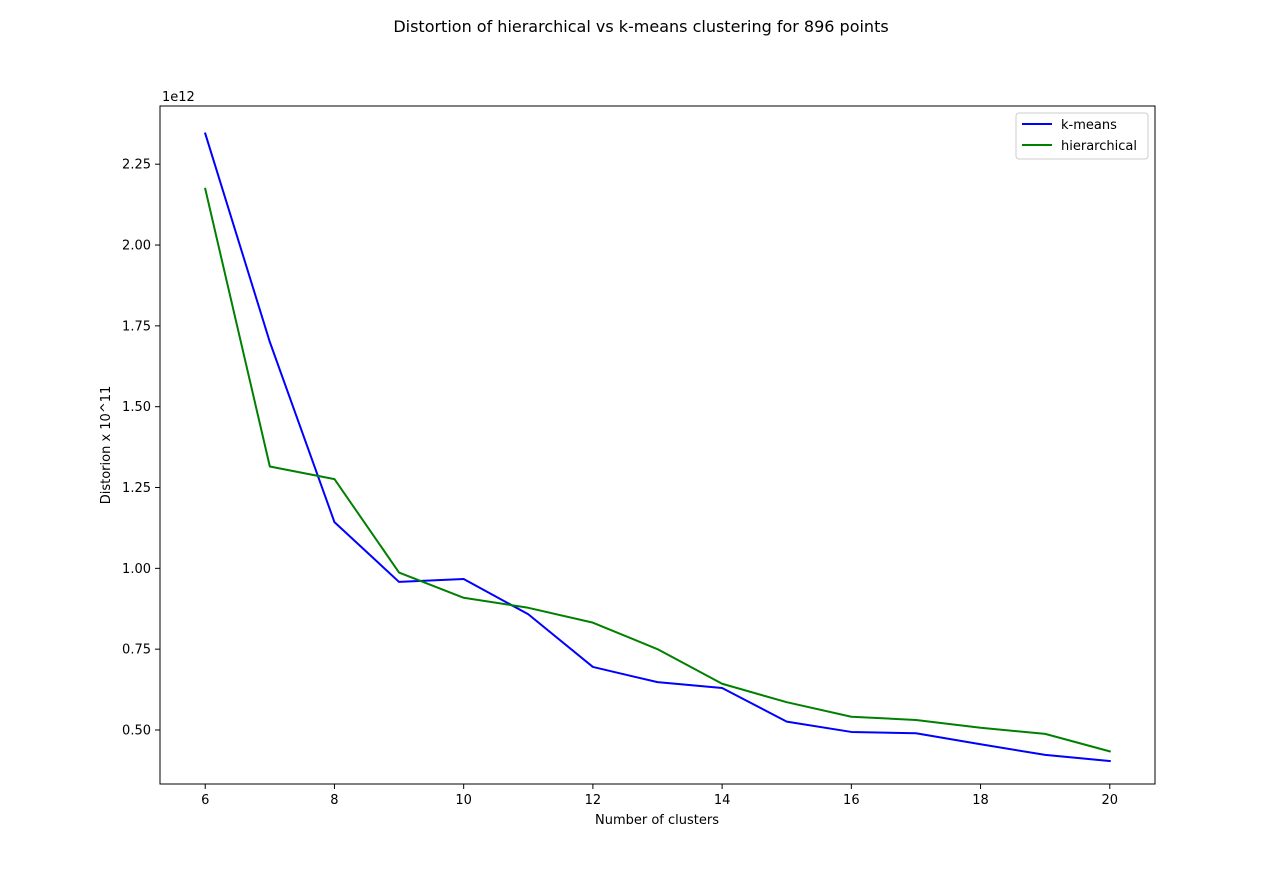 This screenshot has width=1283, height=881. Describe the element at coordinates (136, 731) in the screenshot. I see `y-tick-label: 0.50` at that location.